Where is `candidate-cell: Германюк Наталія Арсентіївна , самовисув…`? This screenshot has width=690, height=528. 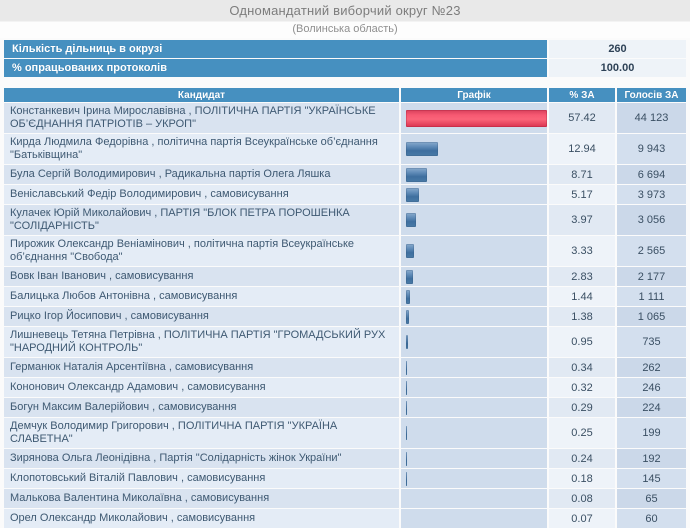
candidate-cell: Германюк Наталія Арсентіївна , самовисув… is located at coordinates (201, 367).